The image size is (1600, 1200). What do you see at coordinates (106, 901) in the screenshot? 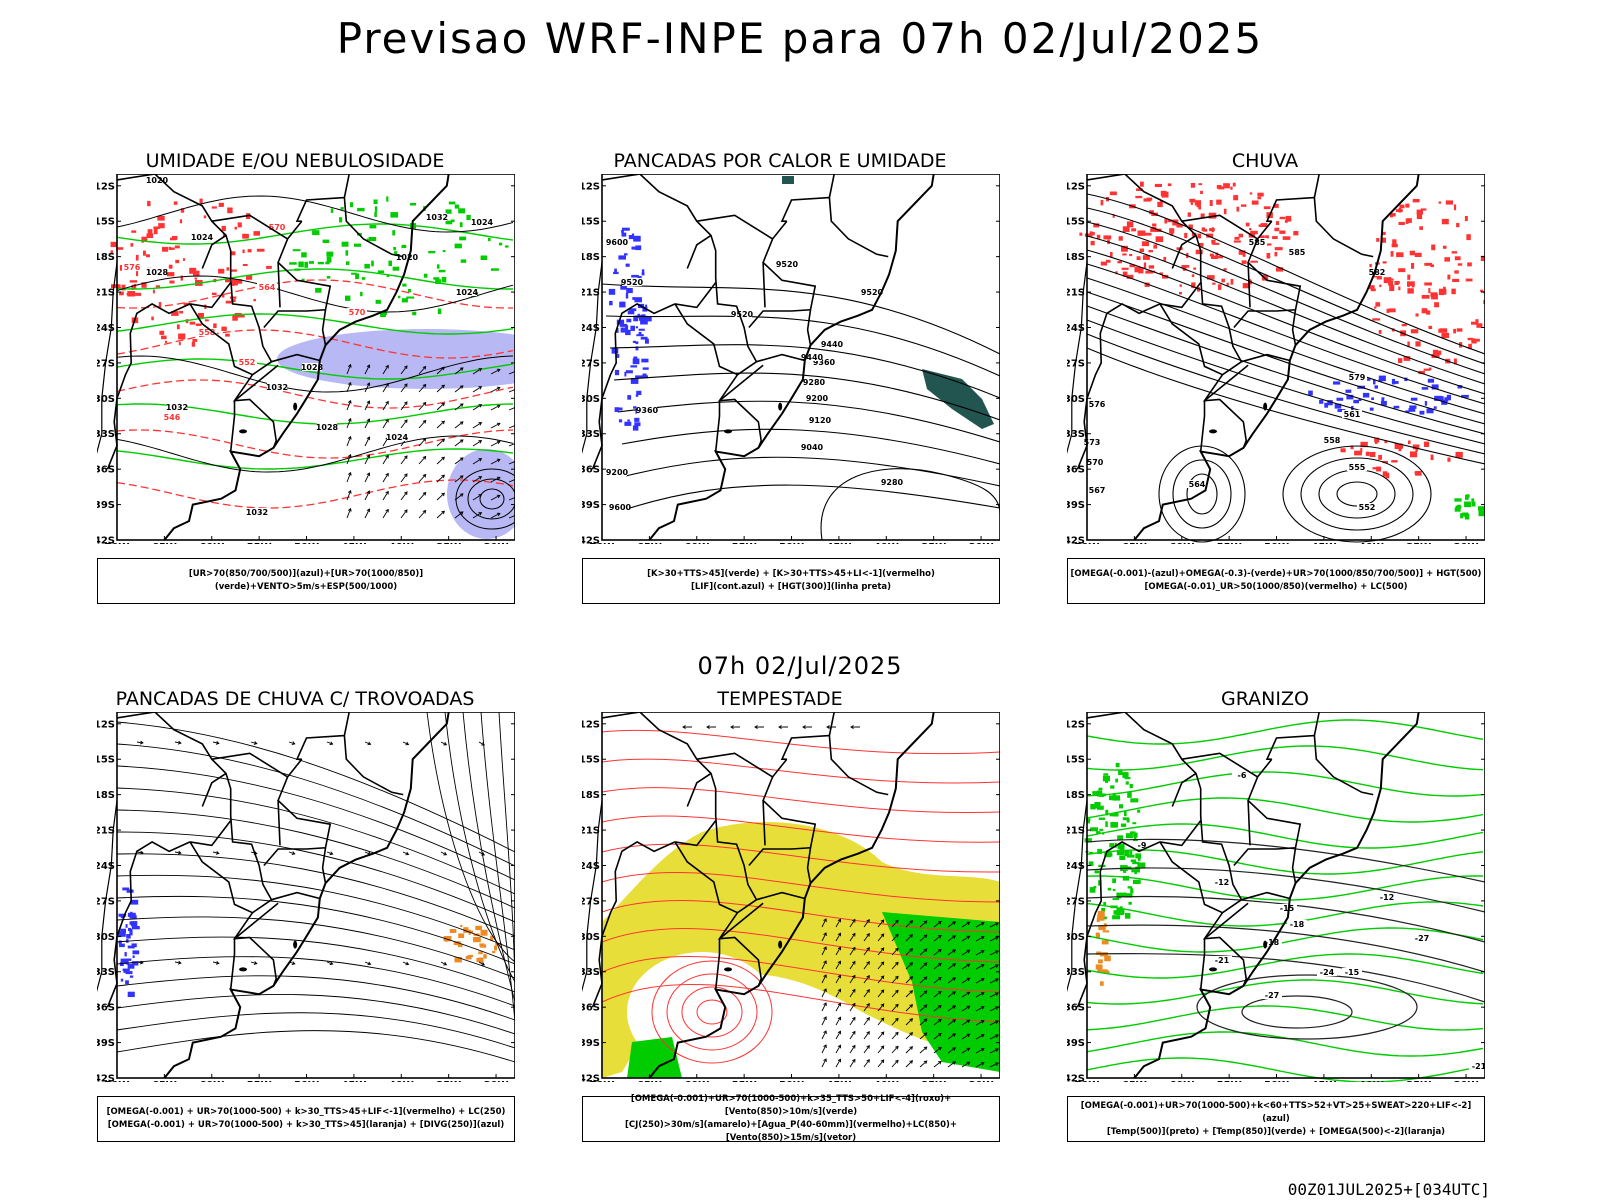
I see `lat-tick-label: 27S` at bounding box center [106, 901].